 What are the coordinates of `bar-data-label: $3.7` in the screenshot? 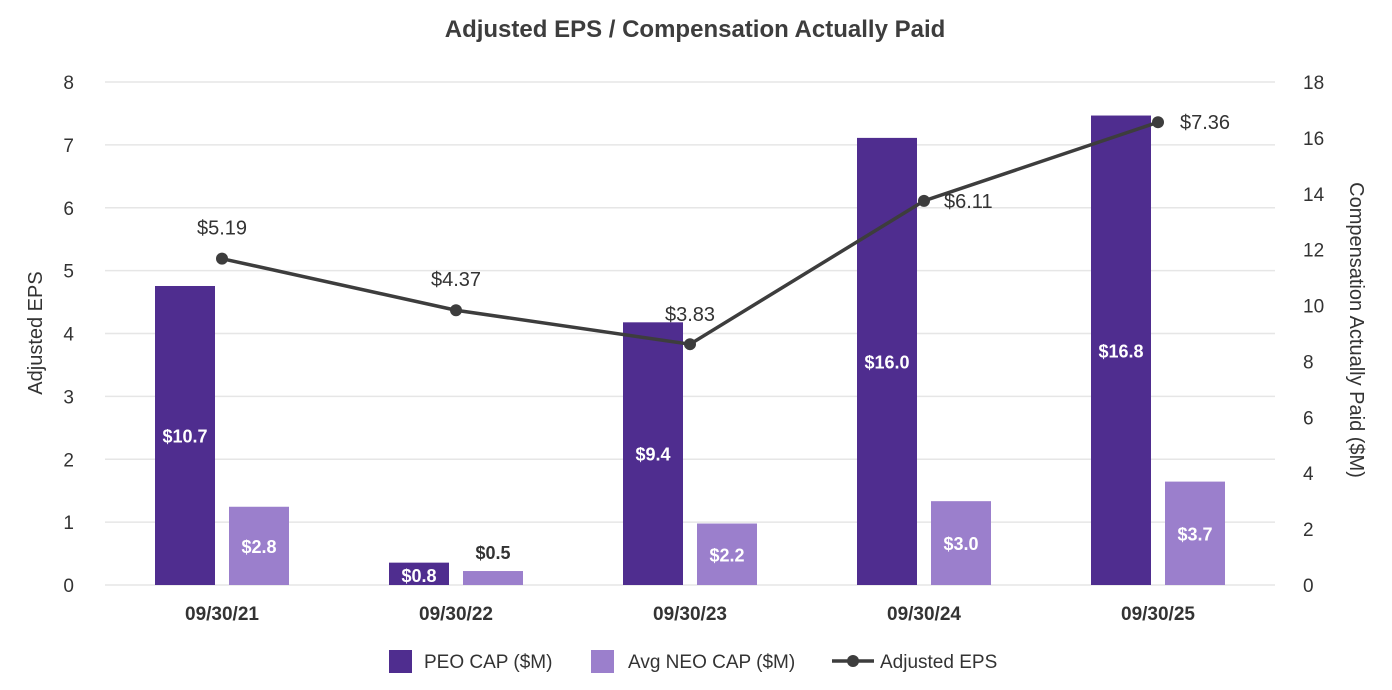 It's located at (1194, 534).